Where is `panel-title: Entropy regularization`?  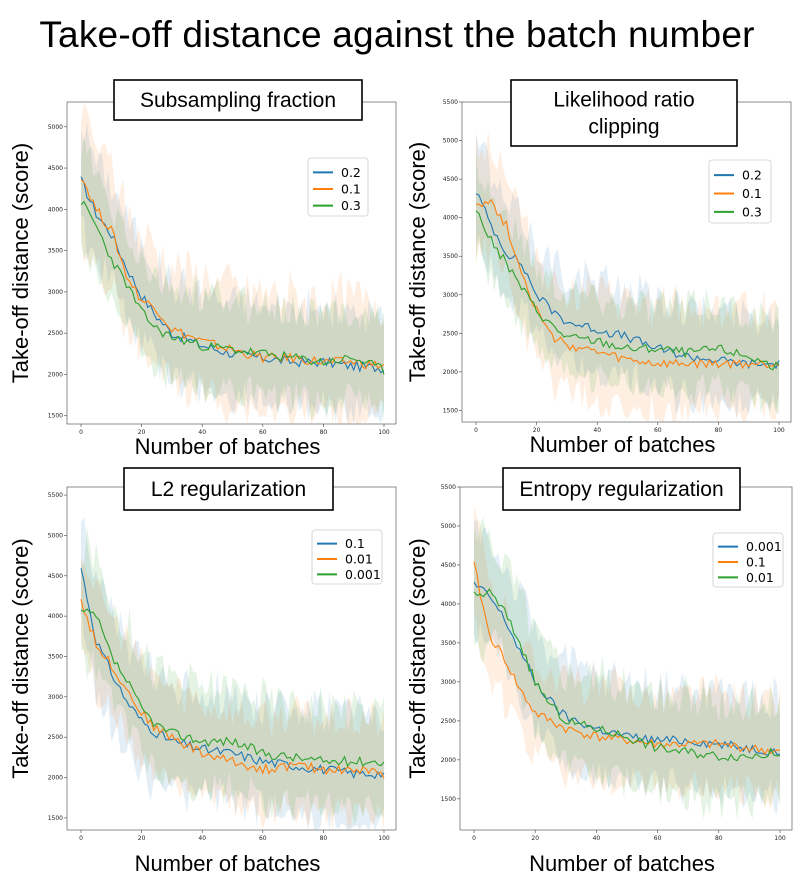
panel-title: Entropy regularization is located at coordinates (621, 489).